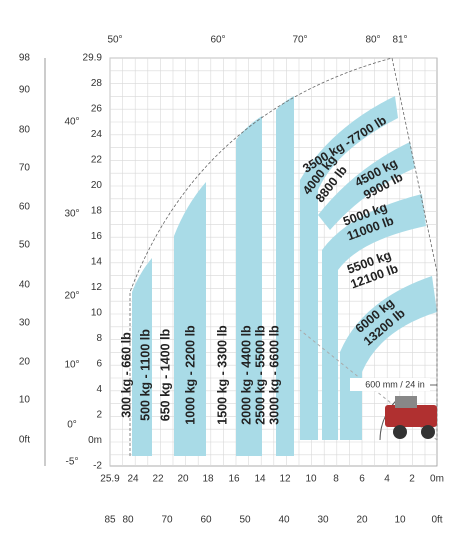  Describe the element at coordinates (72, 462) in the screenshot. I see `angle-label: -5°` at that location.